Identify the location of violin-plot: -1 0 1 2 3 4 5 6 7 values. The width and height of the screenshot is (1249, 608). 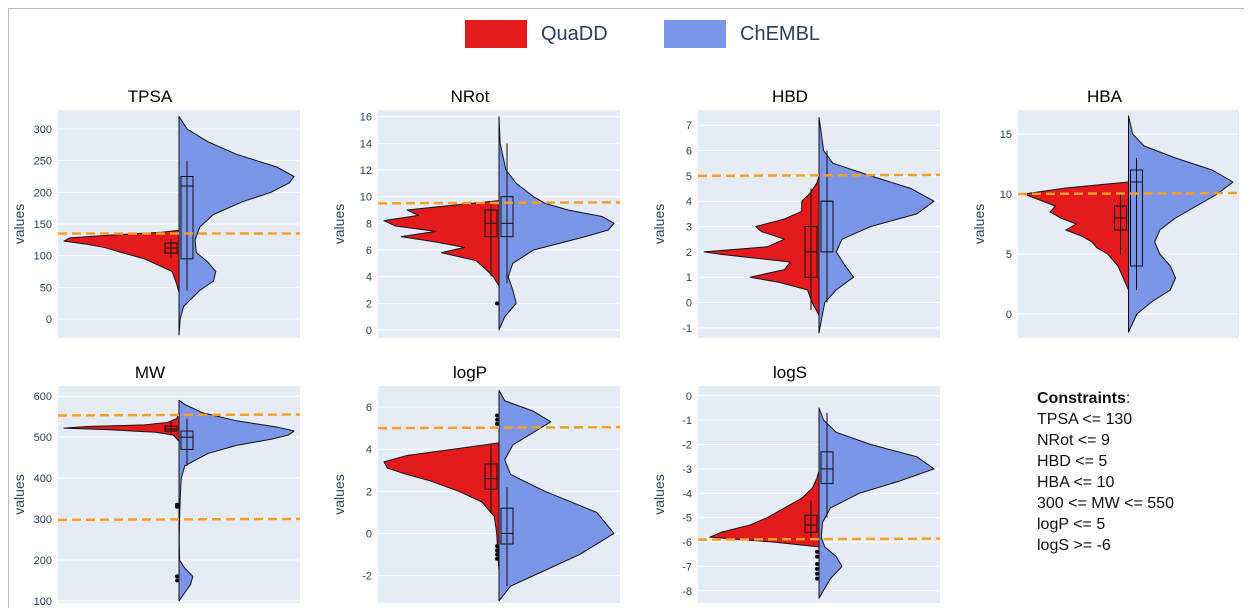
(796, 224).